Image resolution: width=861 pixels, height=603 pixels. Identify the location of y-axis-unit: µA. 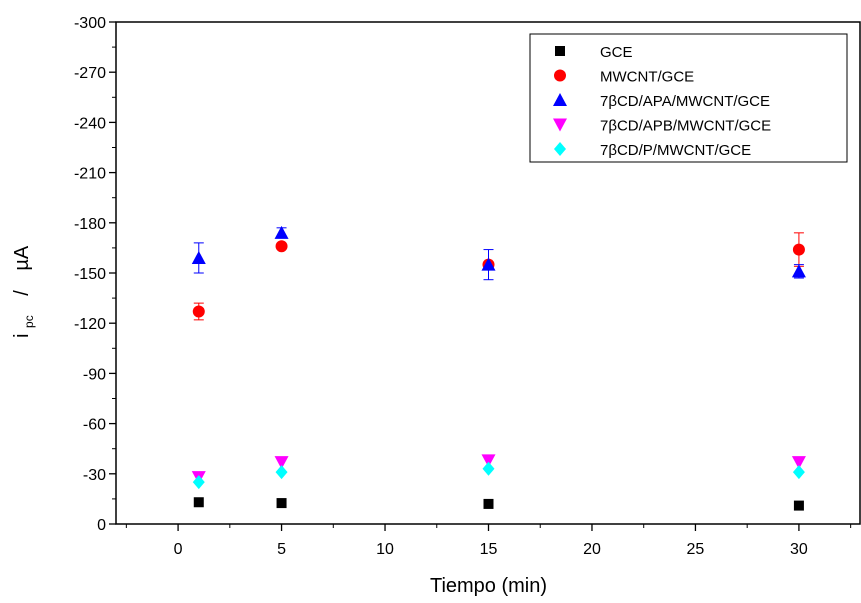
(22, 258).